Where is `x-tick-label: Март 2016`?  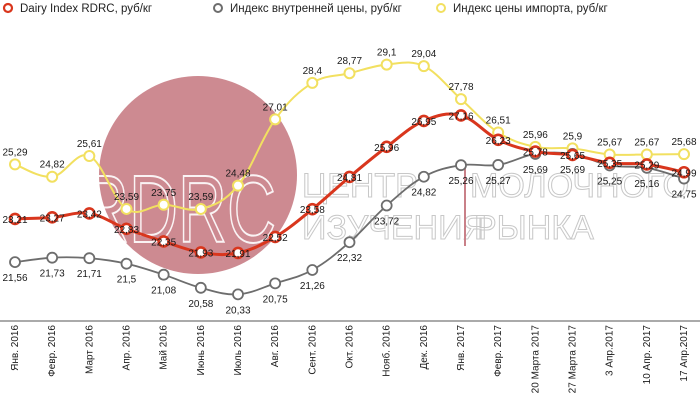
x-tick-label: Март 2016 is located at coordinates (89, 349).